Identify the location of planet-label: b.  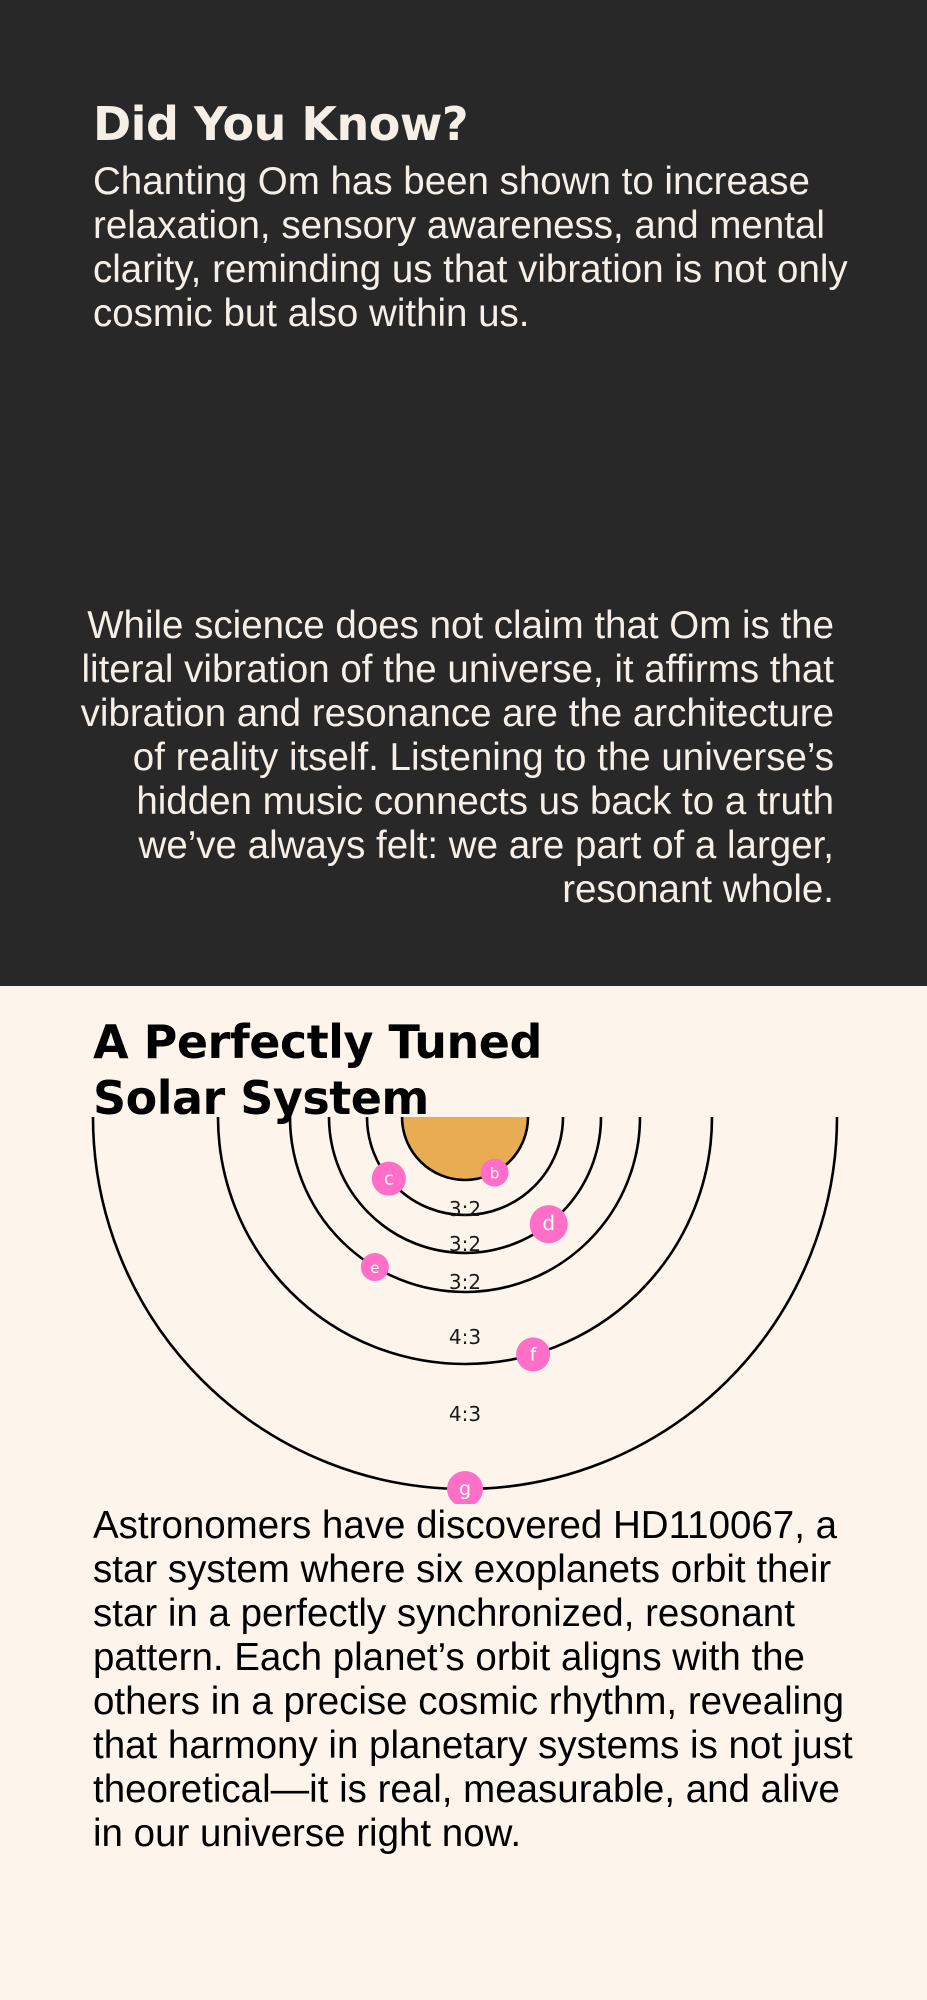
(495, 1174).